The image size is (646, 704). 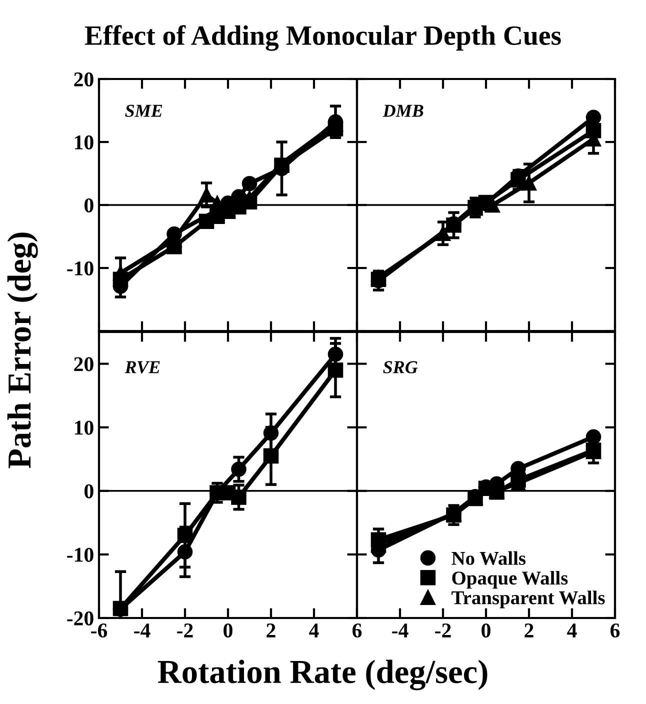 I want to click on legend-label: Transparent Walls, so click(x=528, y=599).